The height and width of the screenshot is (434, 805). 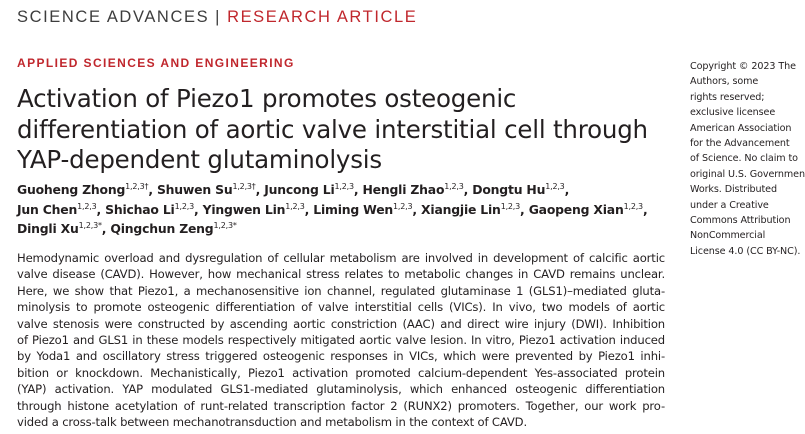 I want to click on copyright-line: Copyright © 2023 The, so click(x=743, y=66).